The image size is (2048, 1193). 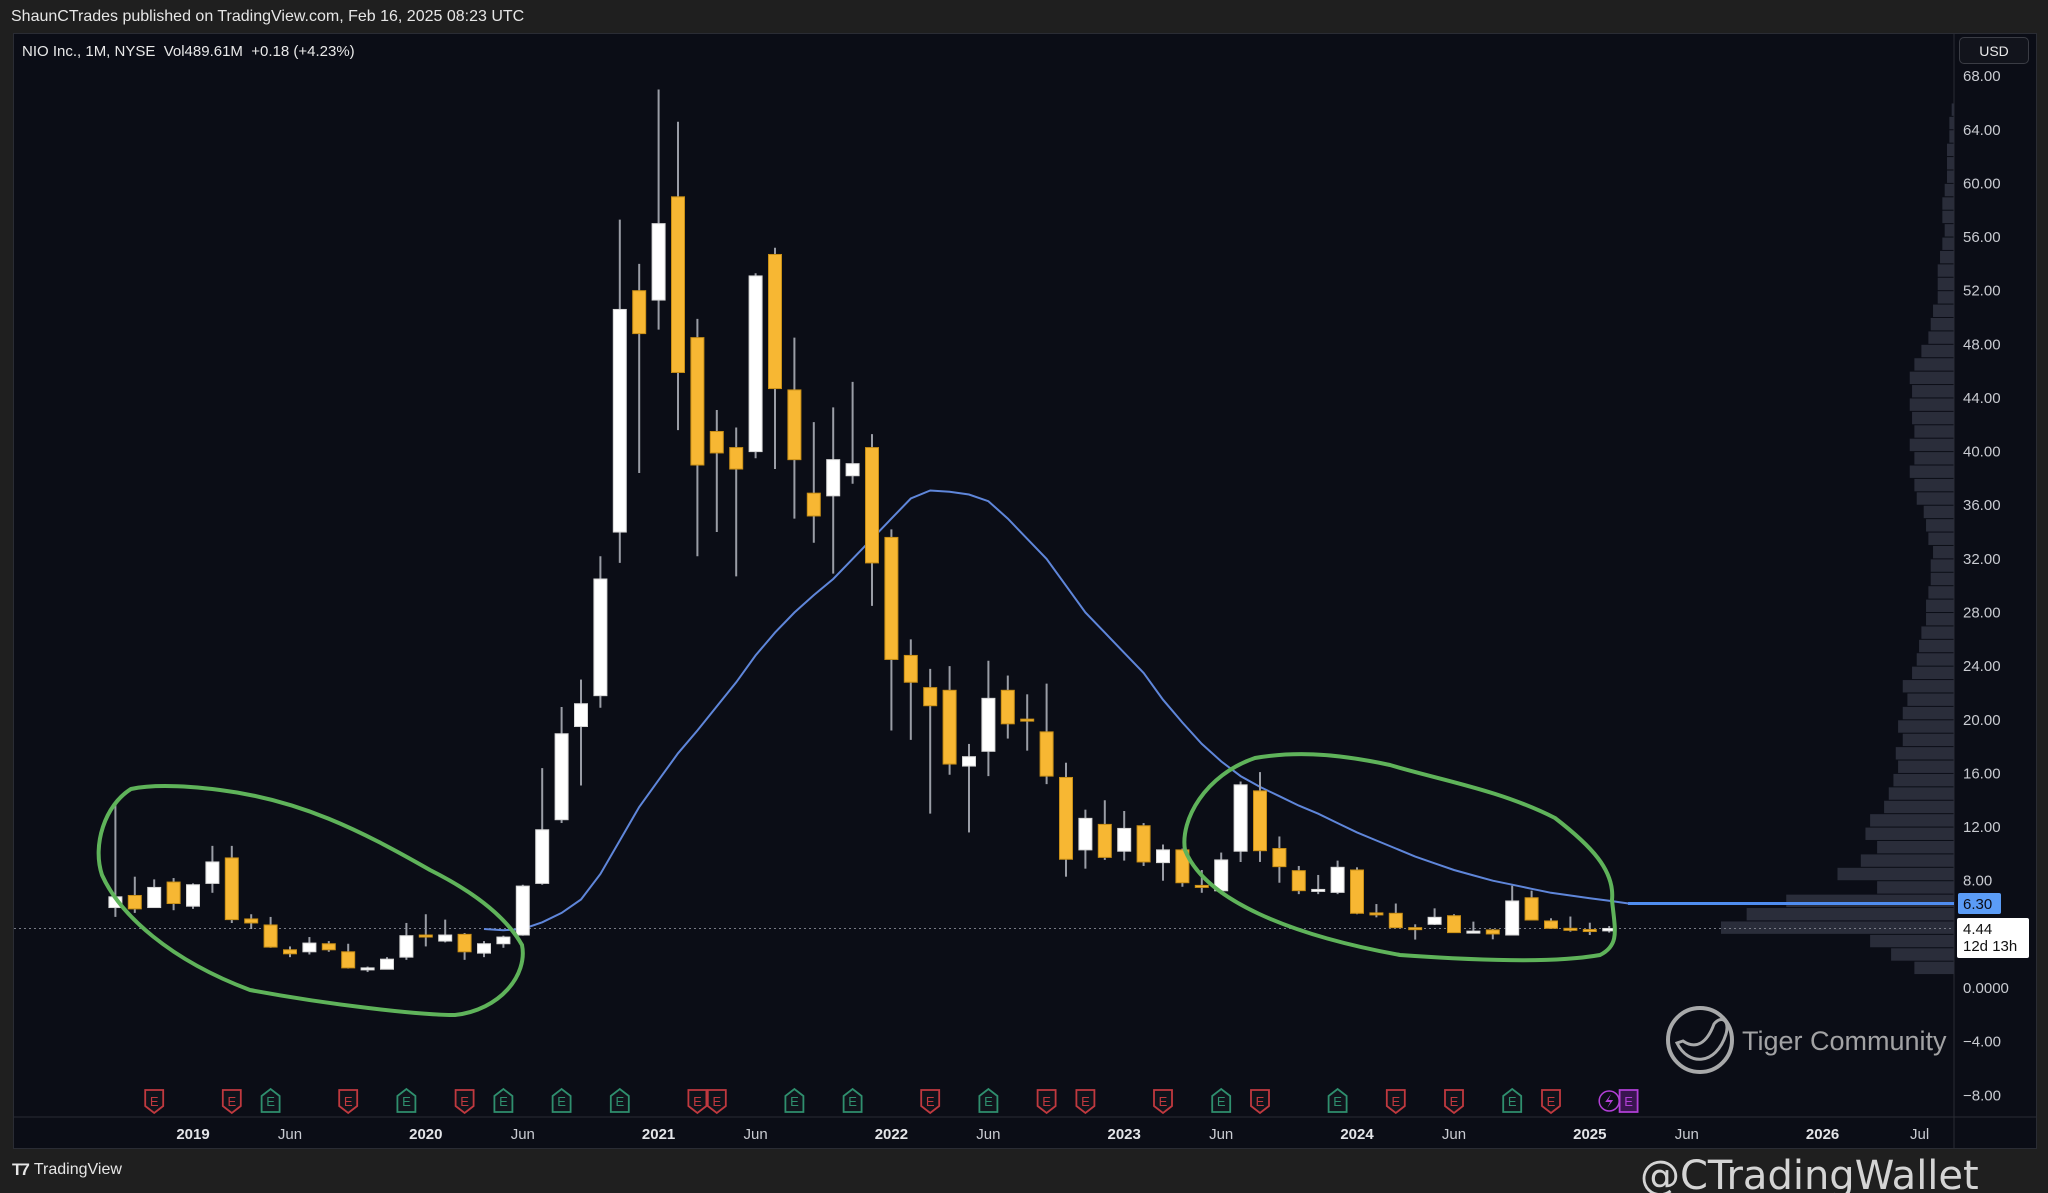 What do you see at coordinates (1982, 827) in the screenshot?
I see `price-tick-label: 12.00` at bounding box center [1982, 827].